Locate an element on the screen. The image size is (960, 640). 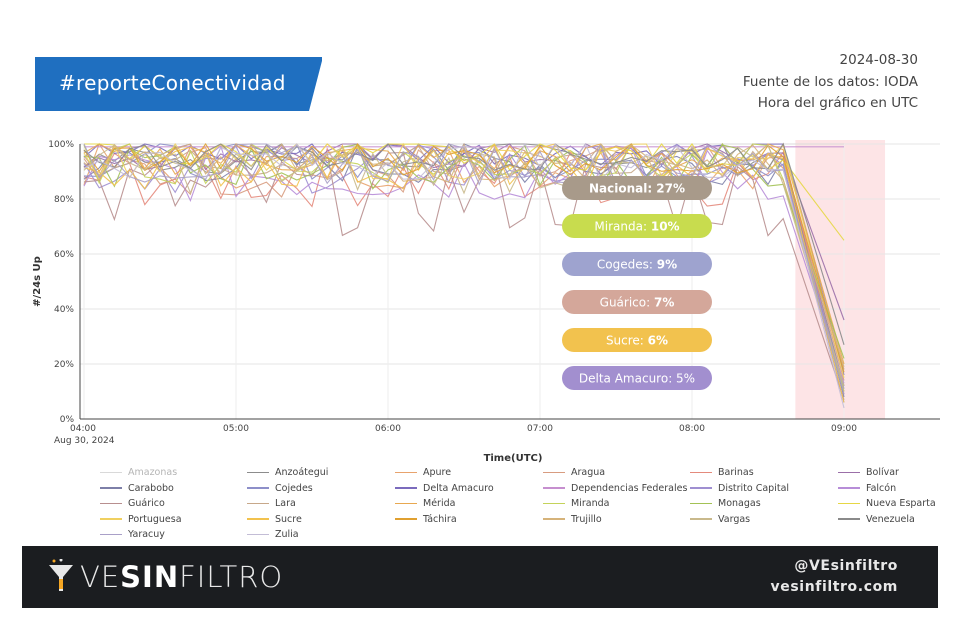
legend-item: Falcón is located at coordinates (867, 488).